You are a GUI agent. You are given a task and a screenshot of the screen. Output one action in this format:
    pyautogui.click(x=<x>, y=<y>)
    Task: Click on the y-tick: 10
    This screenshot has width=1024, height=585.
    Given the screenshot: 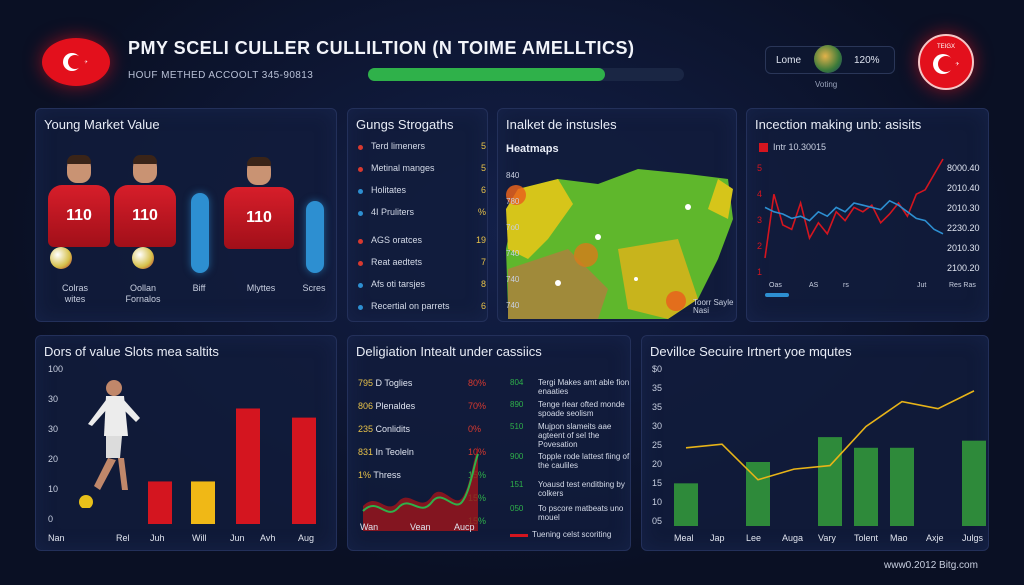 What is the action you would take?
    pyautogui.click(x=53, y=489)
    